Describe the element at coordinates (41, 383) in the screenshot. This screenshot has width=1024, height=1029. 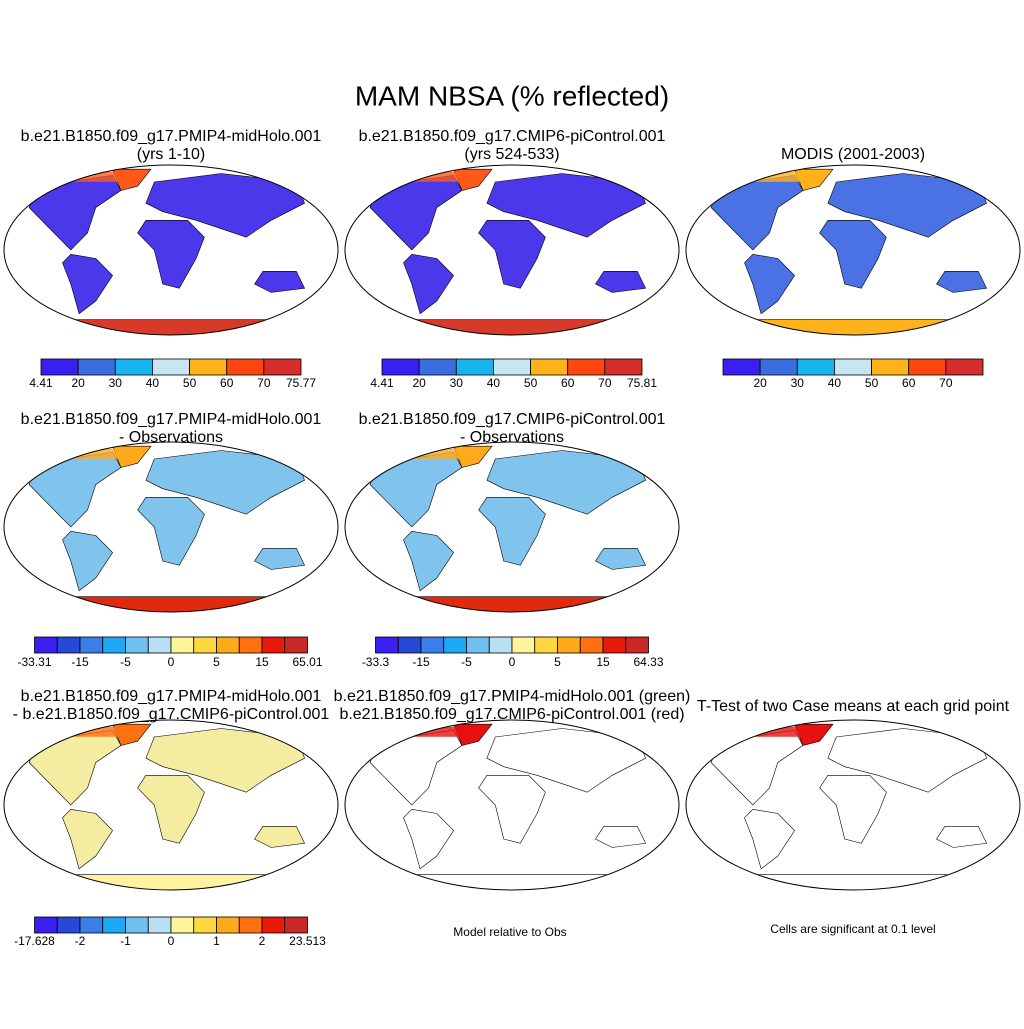
I see `colorbar-label: 4.41` at that location.